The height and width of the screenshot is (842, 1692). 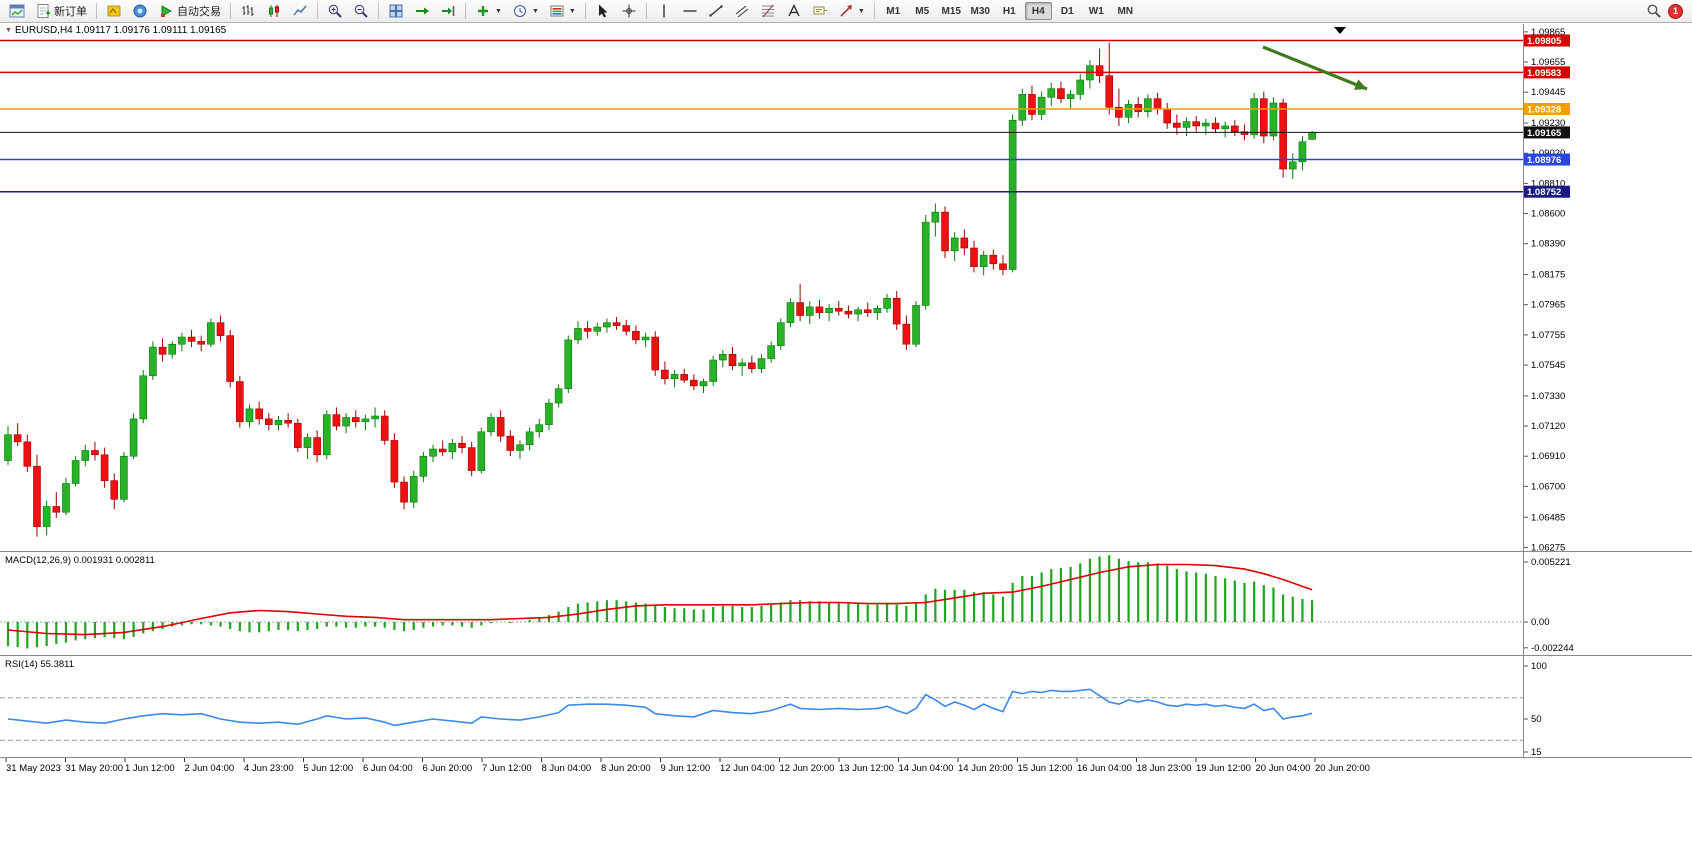 I want to click on autotrading-label: 自动交易, so click(x=199, y=12).